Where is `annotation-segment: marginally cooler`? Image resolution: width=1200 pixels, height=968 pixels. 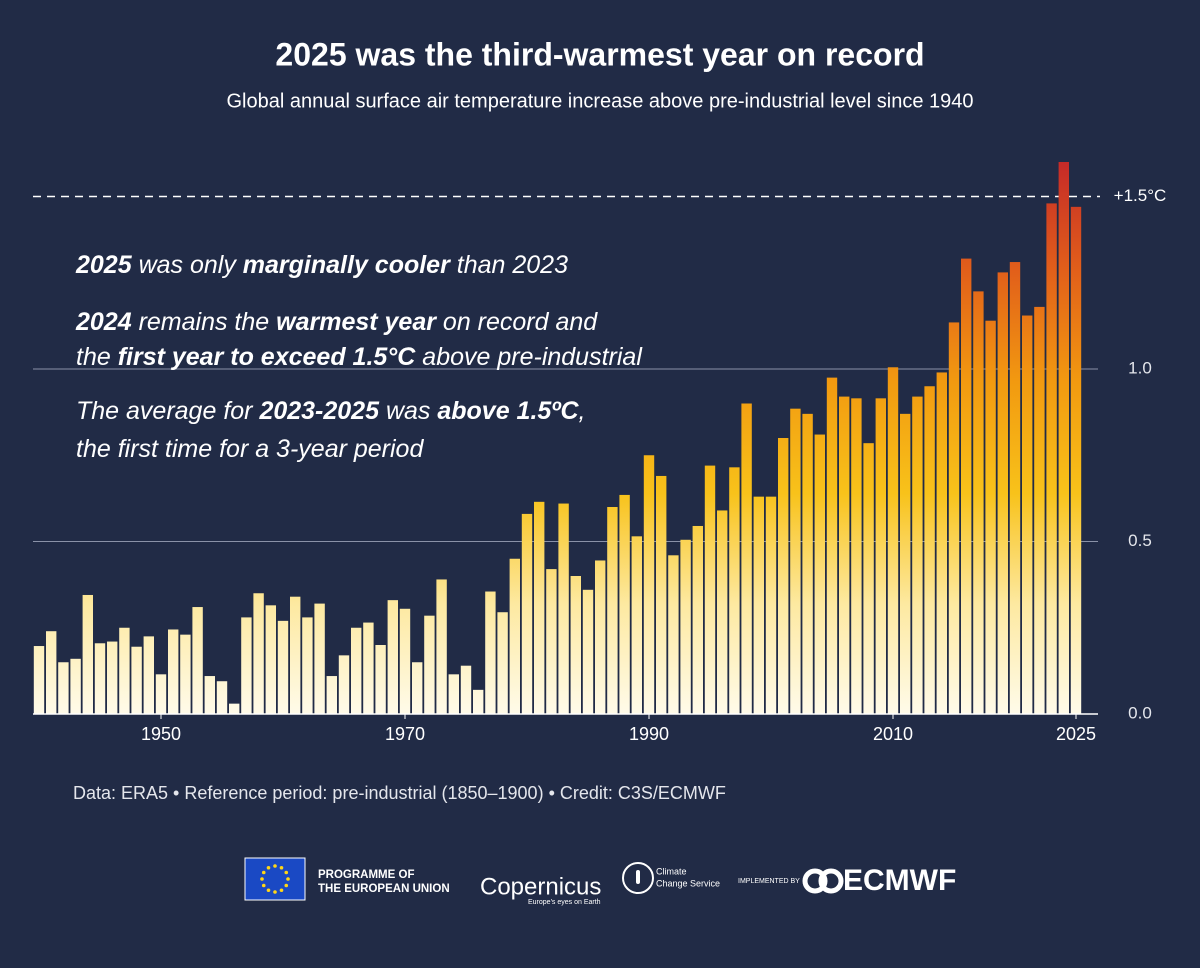
annotation-segment: marginally cooler is located at coordinates (347, 265).